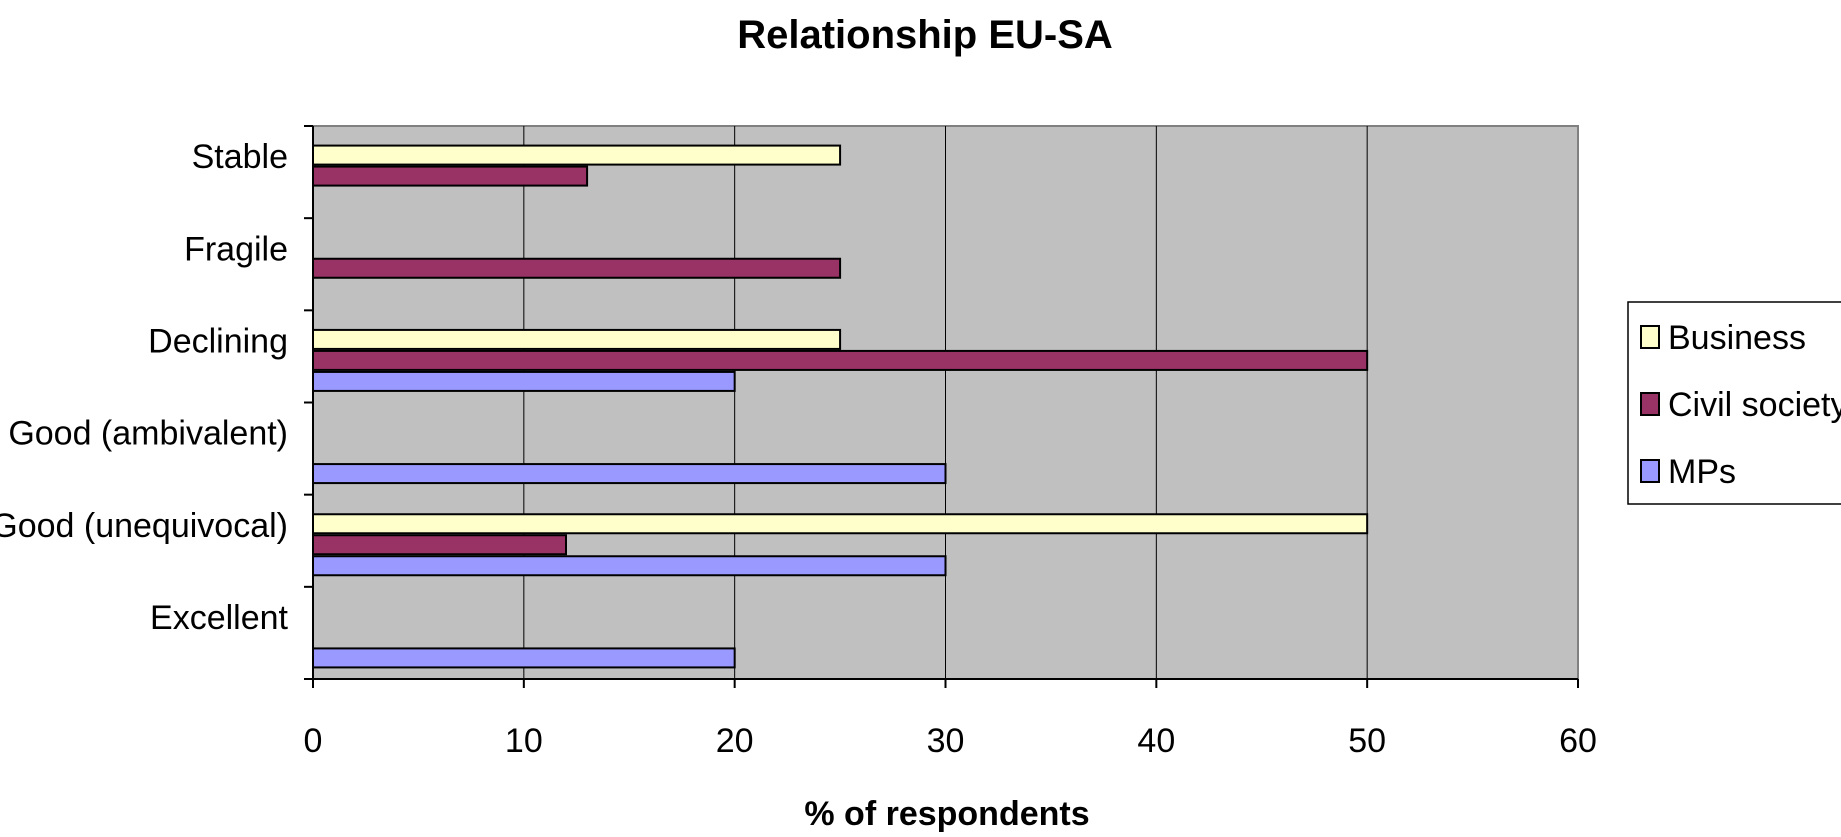  I want to click on x-tick-label: 20, so click(735, 741).